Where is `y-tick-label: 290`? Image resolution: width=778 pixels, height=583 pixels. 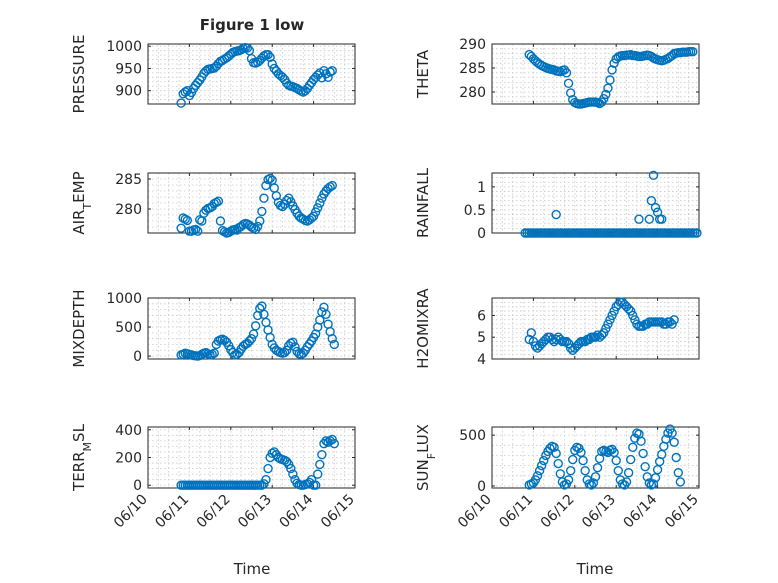
y-tick-label: 290 is located at coordinates (472, 45).